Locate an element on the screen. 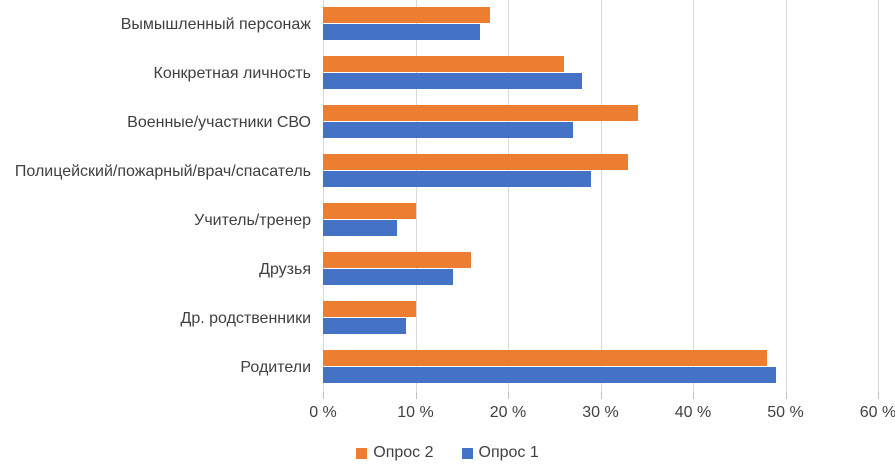 This screenshot has width=895, height=472. category-label: Конкретная личность is located at coordinates (232, 73).